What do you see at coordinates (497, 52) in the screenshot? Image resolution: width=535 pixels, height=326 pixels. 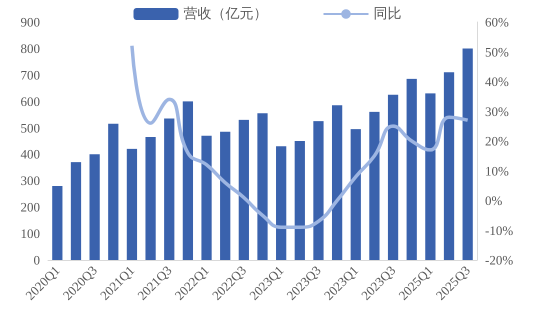 I see `y2-tick-label: 50%` at bounding box center [497, 52].